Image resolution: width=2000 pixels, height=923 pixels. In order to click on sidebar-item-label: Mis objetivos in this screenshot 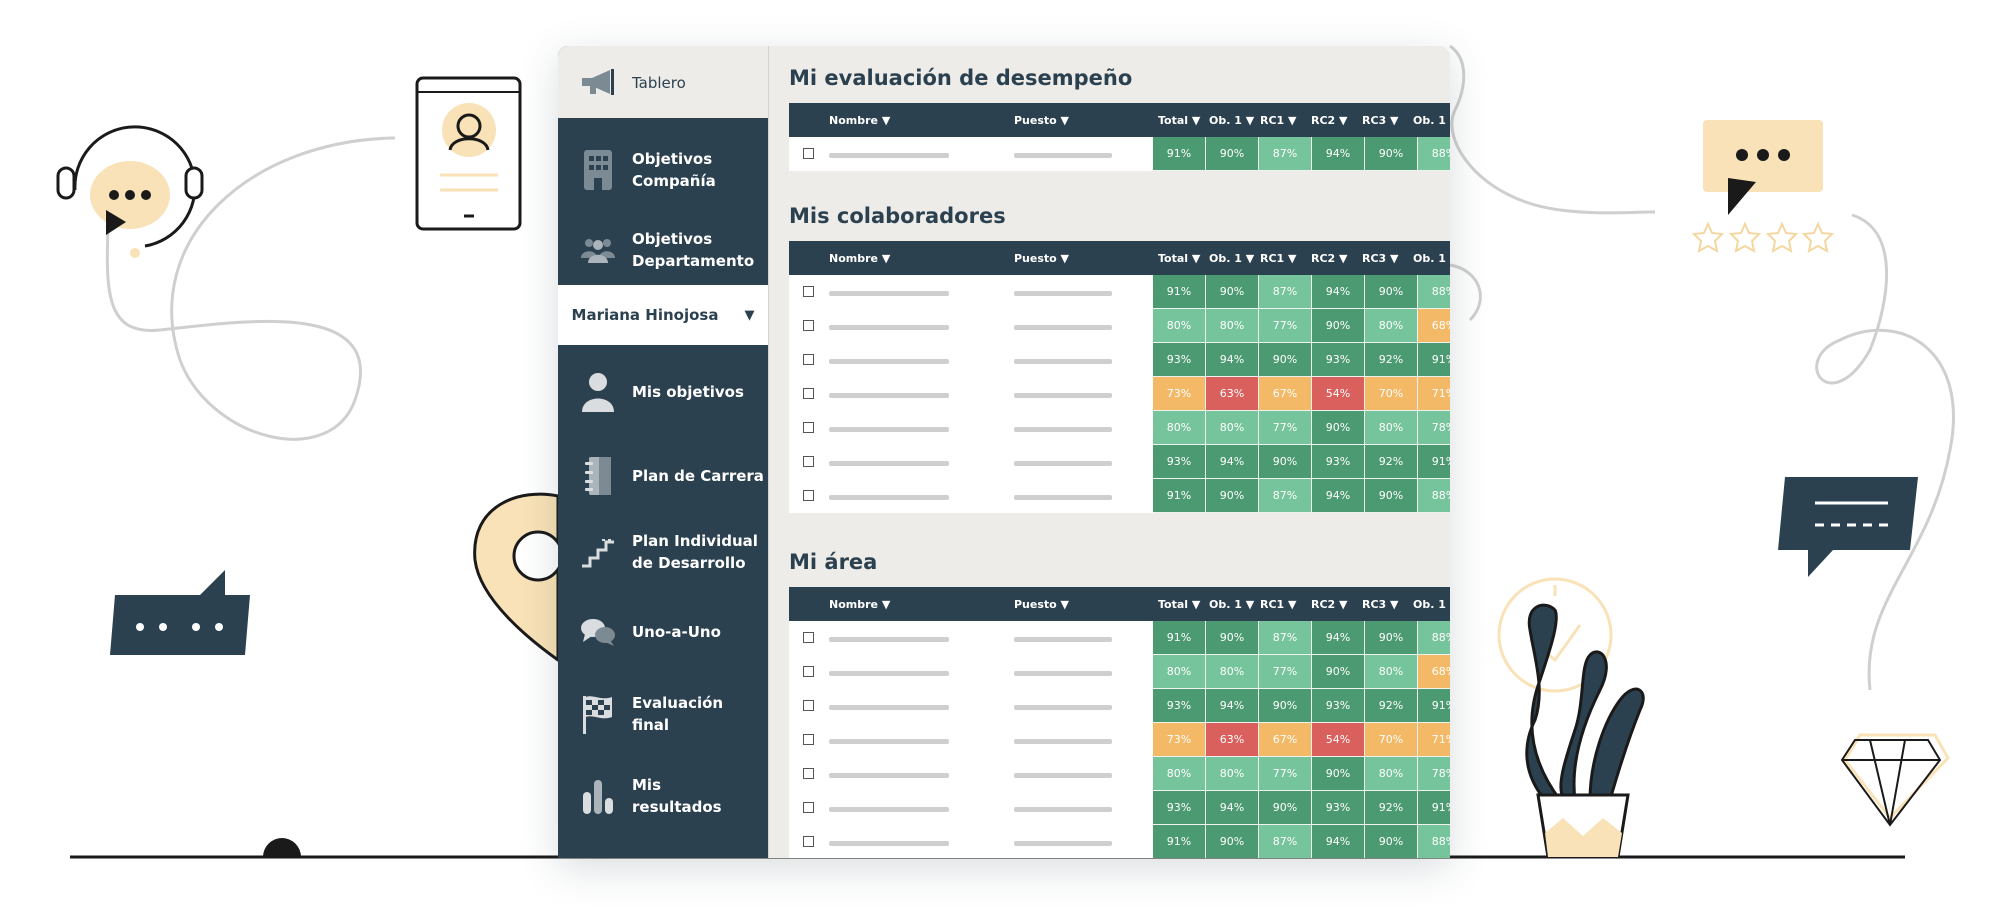, I will do `click(688, 391)`.